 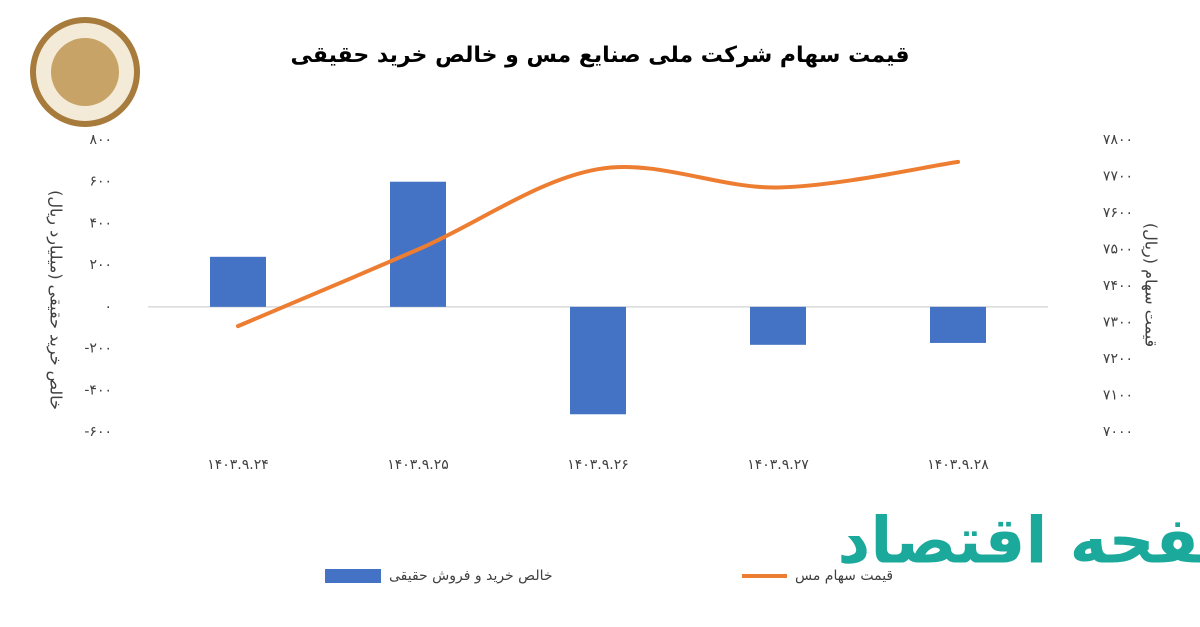 I want to click on watermark: صفحه اقتصاد, so click(x=1018, y=542).